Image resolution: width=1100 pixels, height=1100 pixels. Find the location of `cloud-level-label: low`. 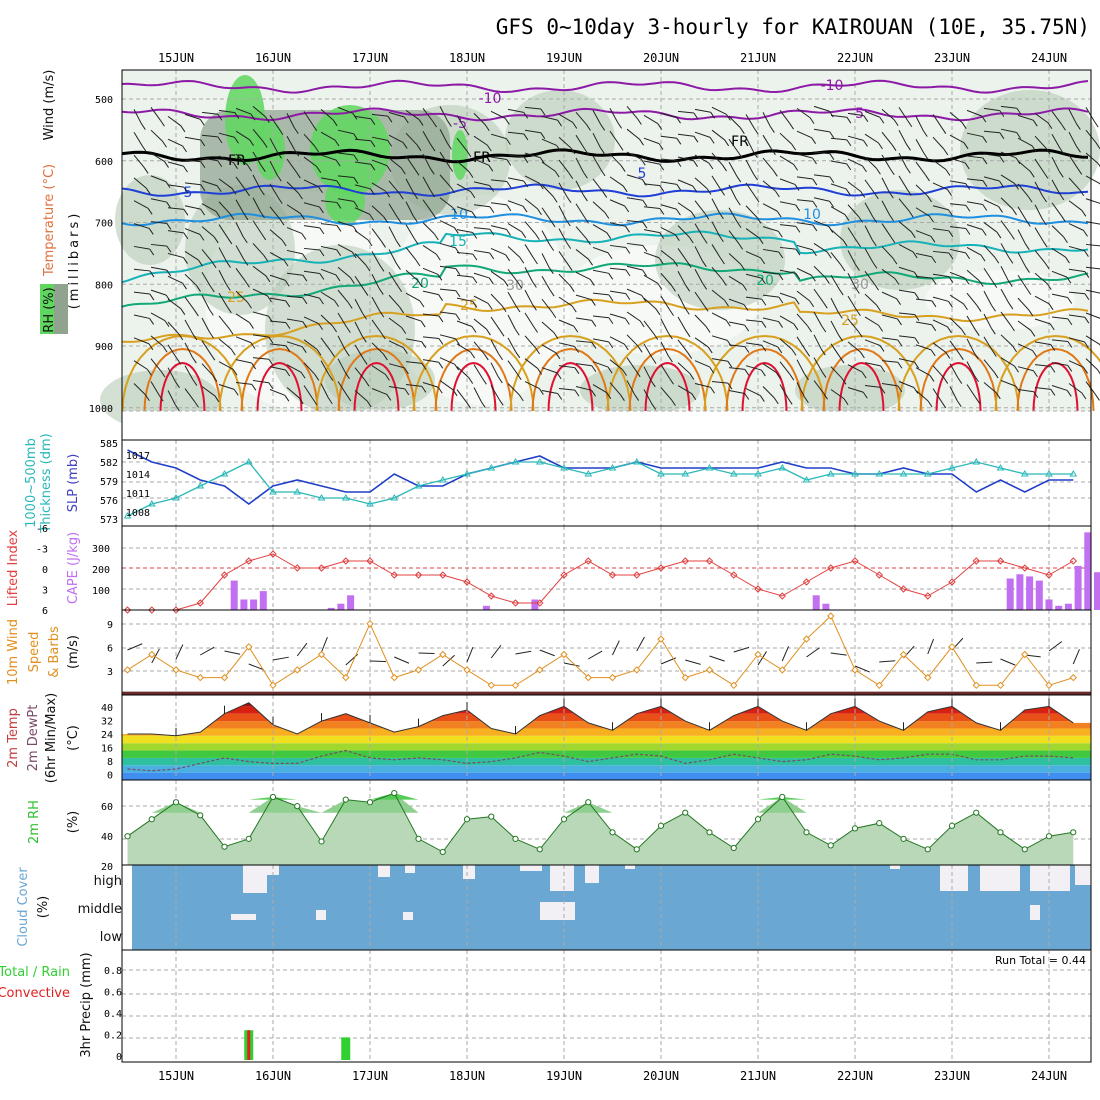

cloud-level-label: low is located at coordinates (111, 937).